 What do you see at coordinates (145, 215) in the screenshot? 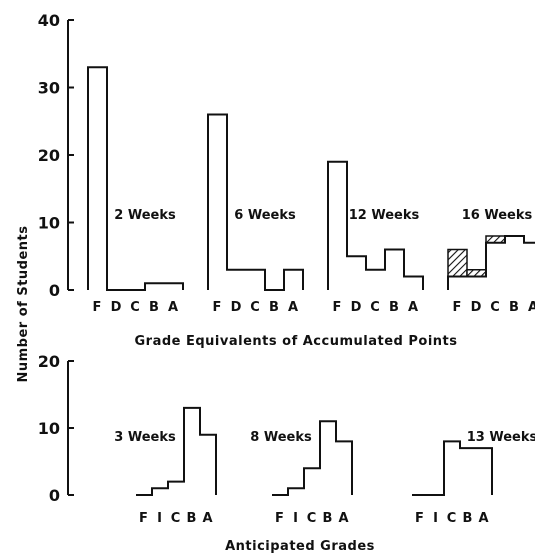
I see `period-label: 2 Weeks` at bounding box center [145, 215].